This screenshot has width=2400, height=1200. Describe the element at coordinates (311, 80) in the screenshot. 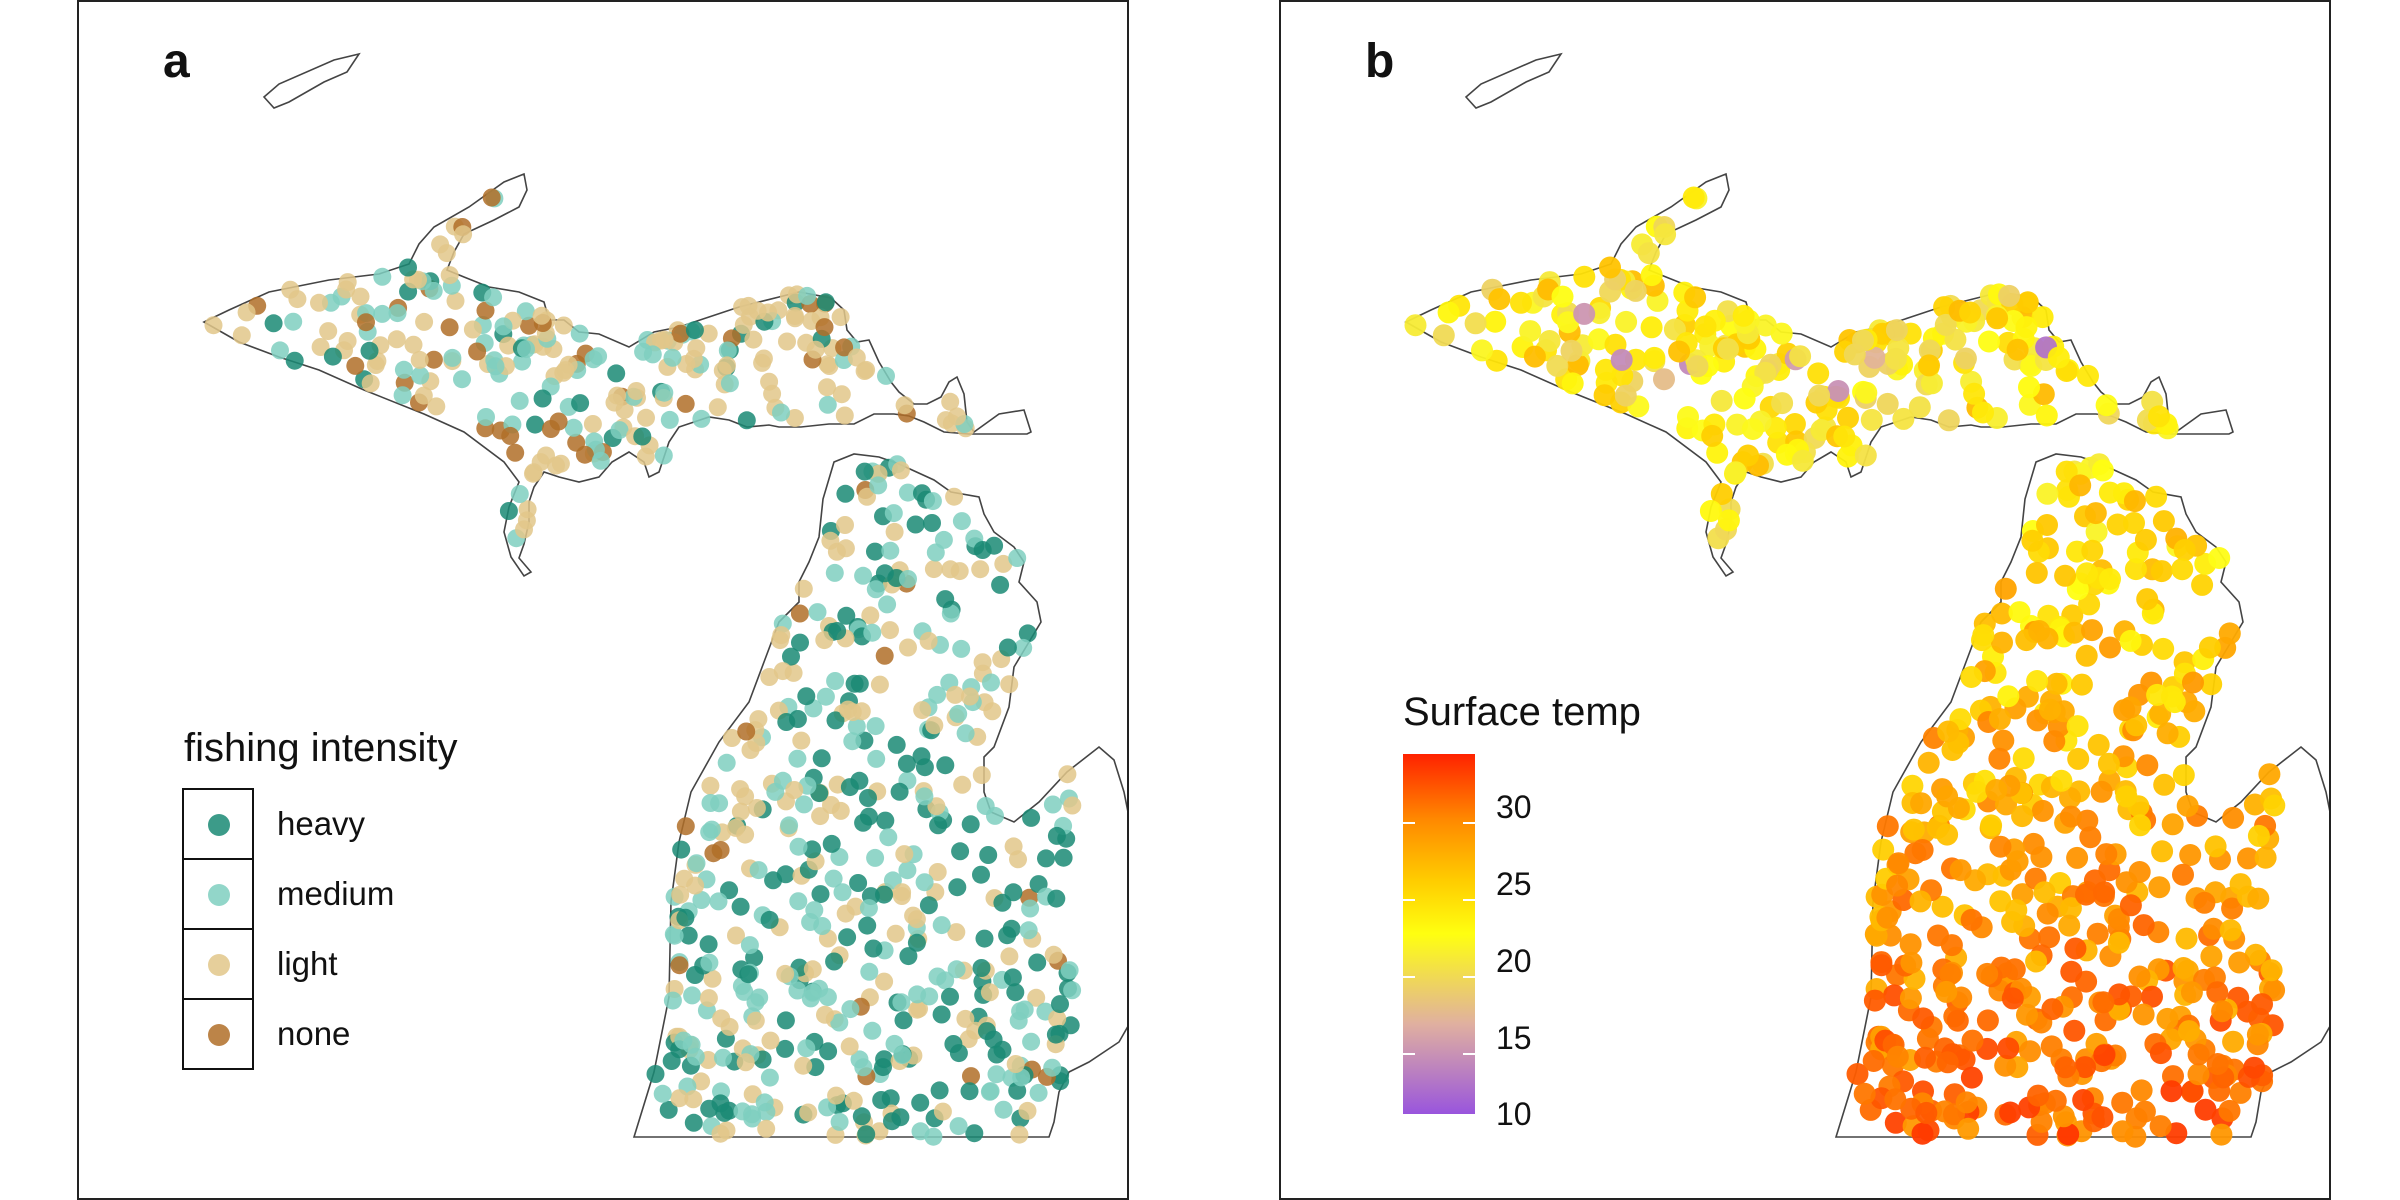

I see `state-outline` at that location.